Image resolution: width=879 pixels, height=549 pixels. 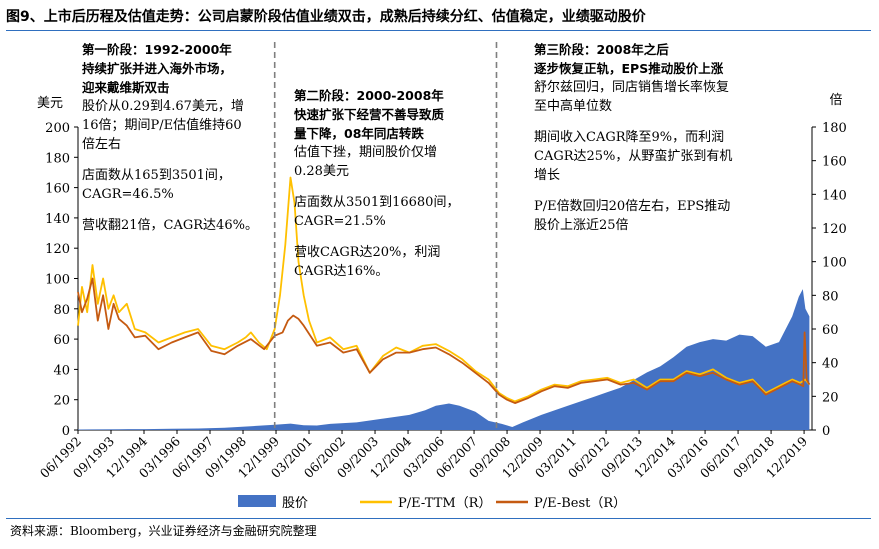 What do you see at coordinates (126, 87) in the screenshot?
I see `stage1-heading-line: 迎来戴维斯双击` at bounding box center [126, 87].